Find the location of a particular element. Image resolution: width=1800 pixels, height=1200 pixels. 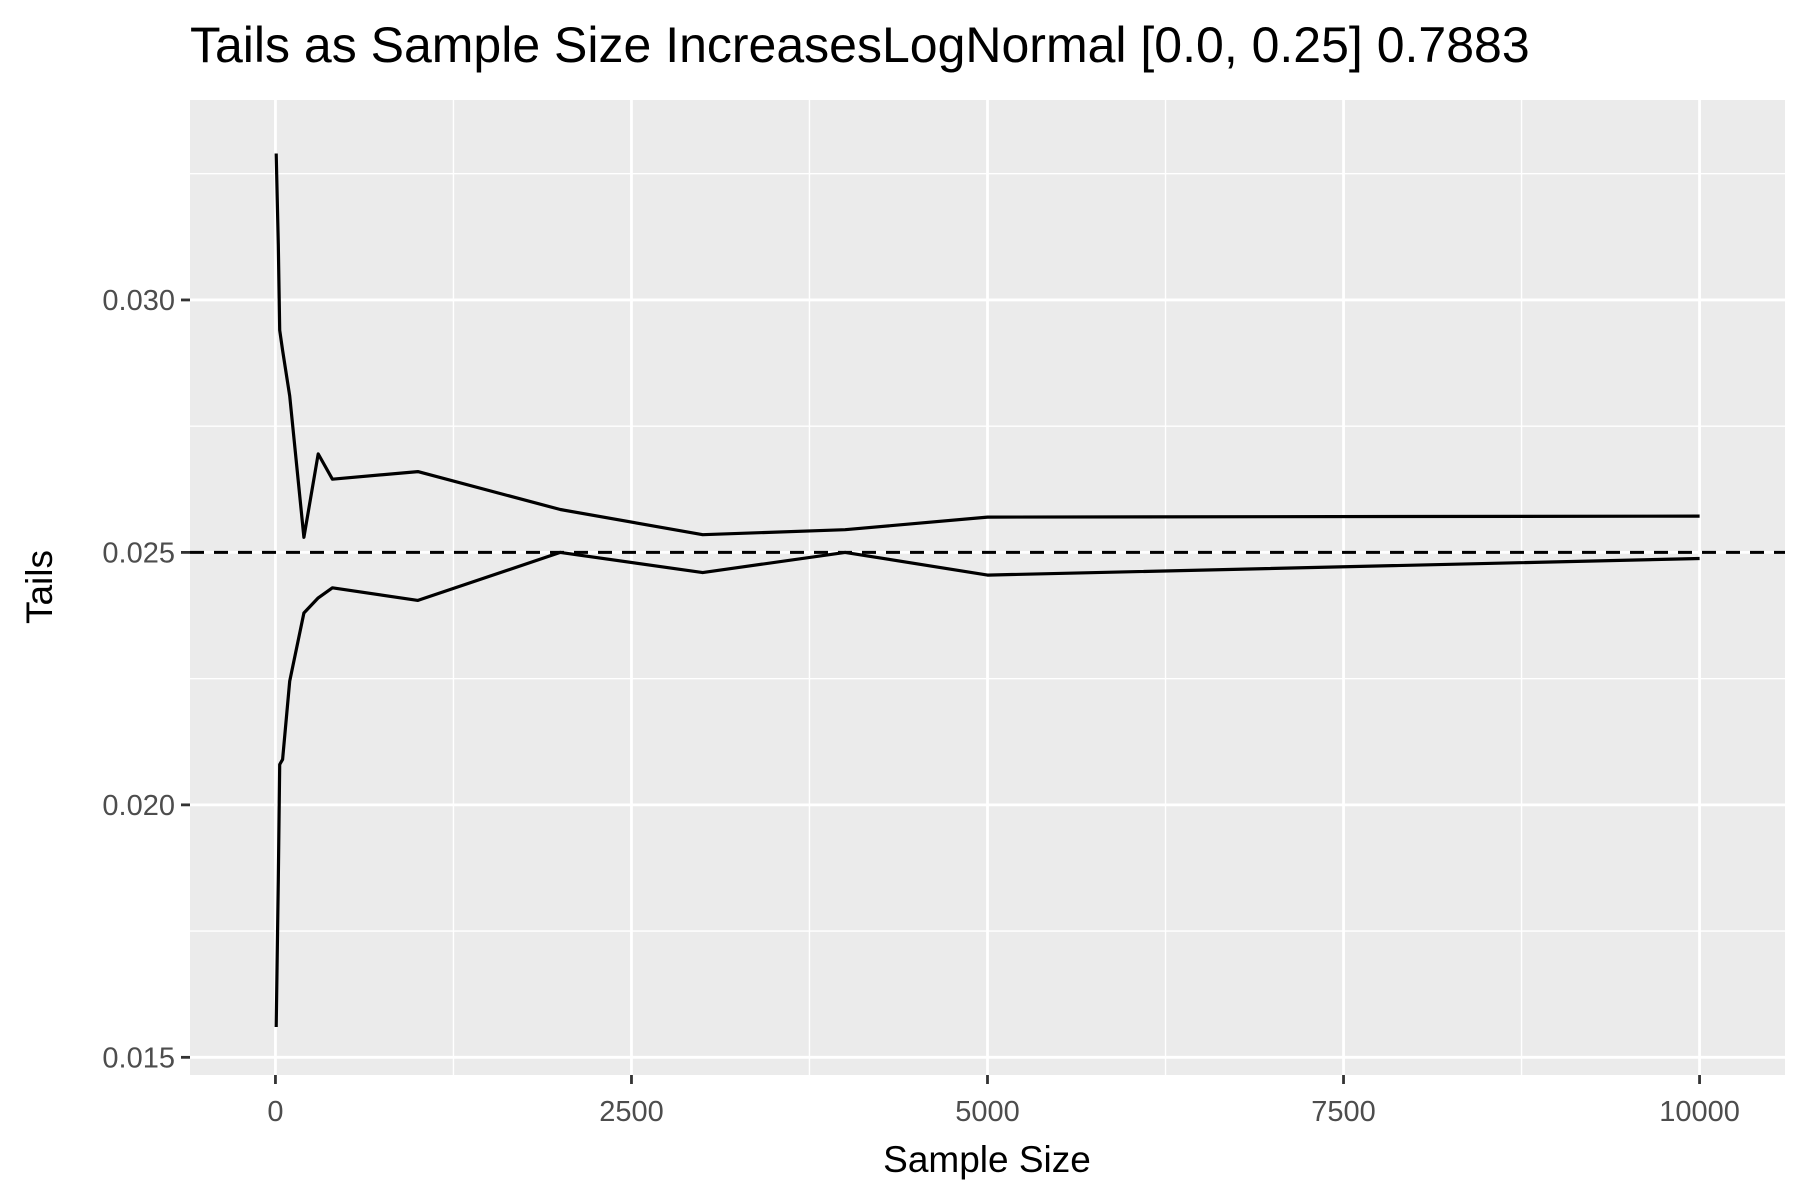

x-tick-label: 10000 is located at coordinates (1699, 1112).